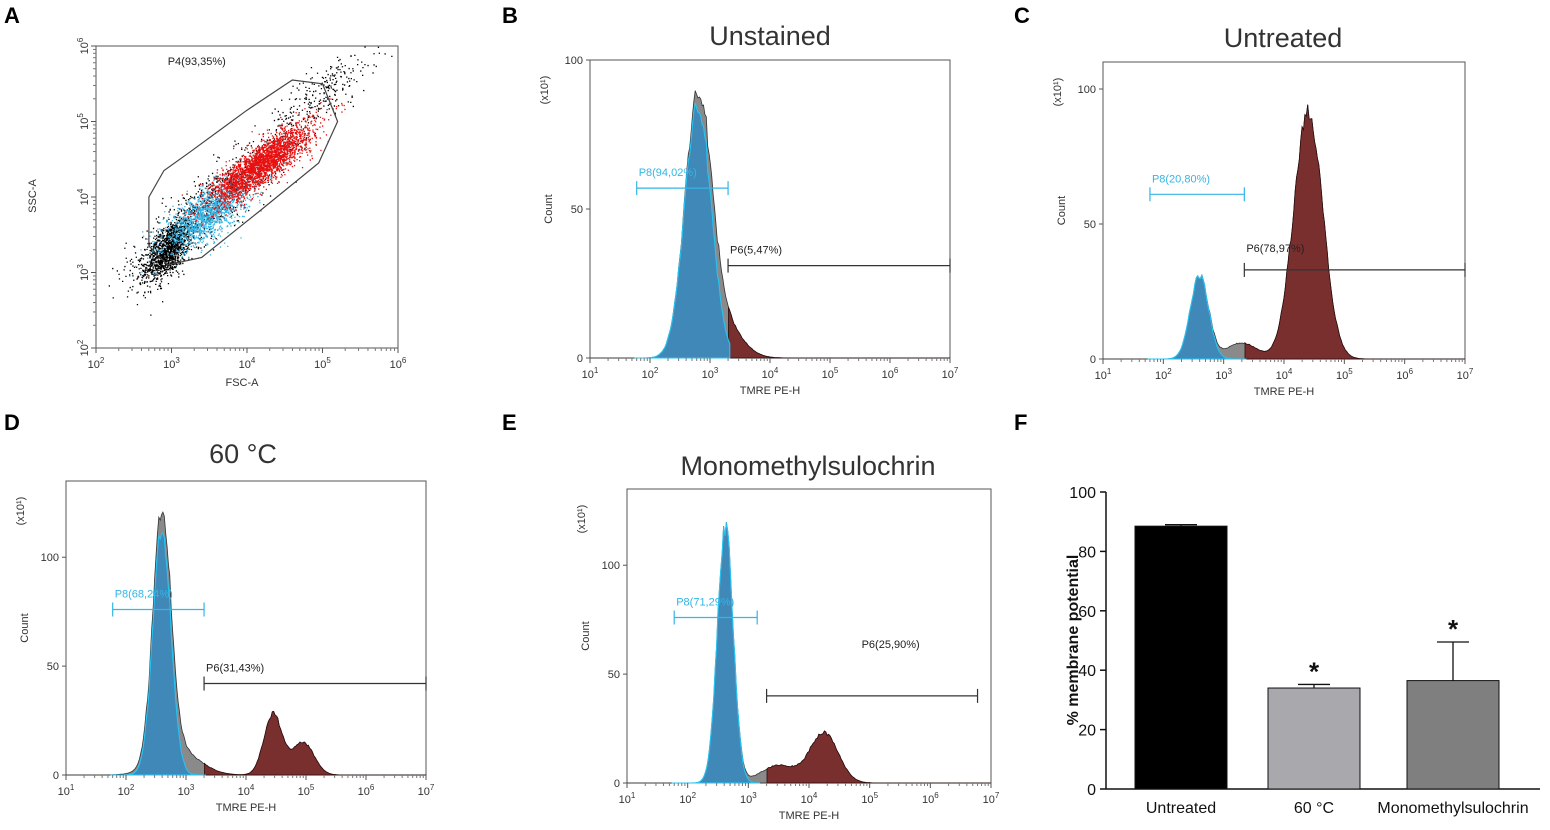  Describe the element at coordinates (770, 36) in the screenshot. I see `chart-title: Unstained` at that location.